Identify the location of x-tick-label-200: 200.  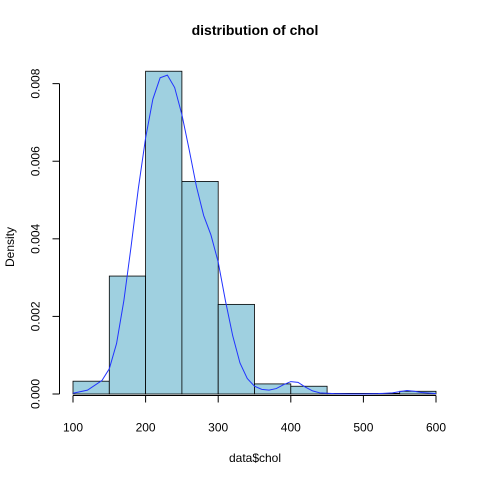
(146, 428).